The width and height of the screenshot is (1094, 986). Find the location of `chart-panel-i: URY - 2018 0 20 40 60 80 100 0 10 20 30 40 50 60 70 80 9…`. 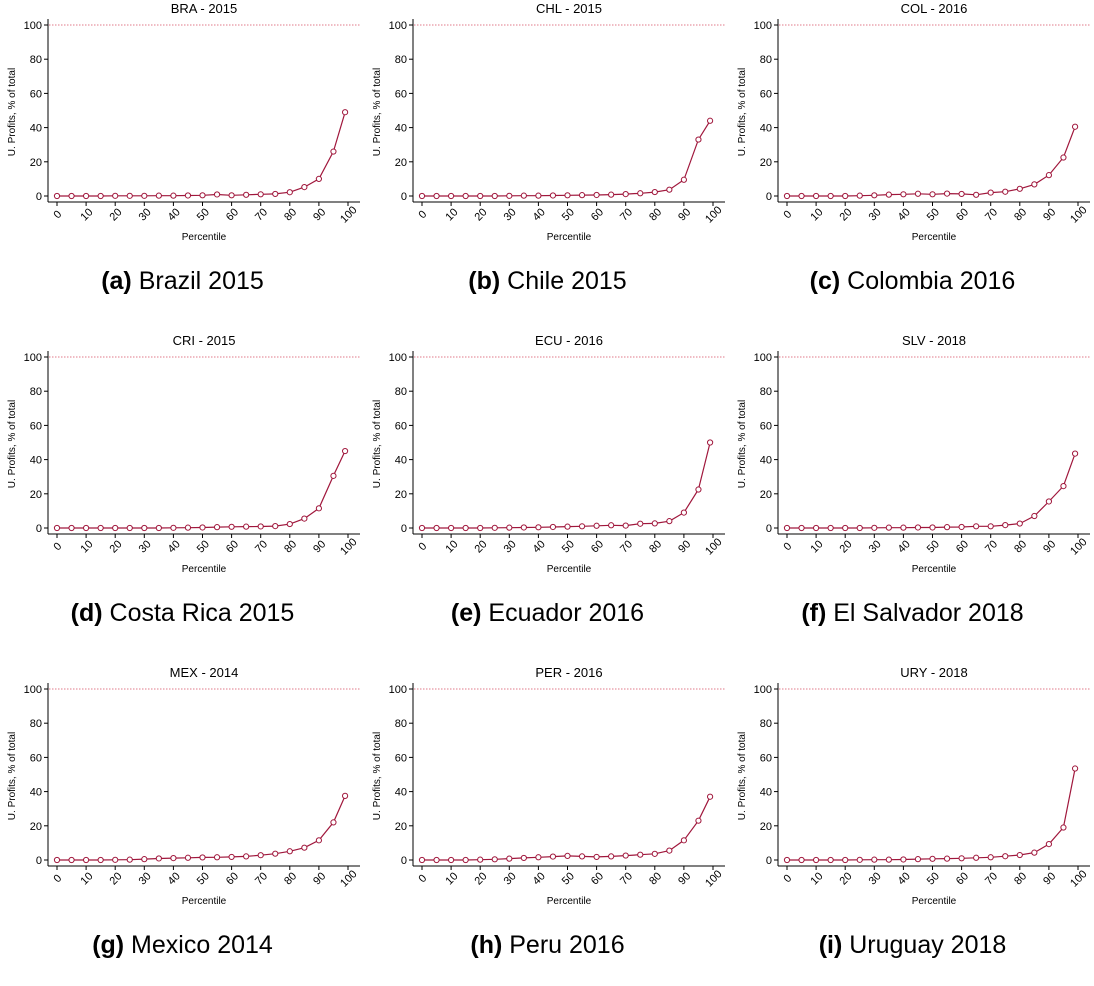

chart-panel-i: URY - 2018 0 20 40 60 80 100 0 10 20 30 40 50 60 70 80 9… is located at coordinates (912, 825).